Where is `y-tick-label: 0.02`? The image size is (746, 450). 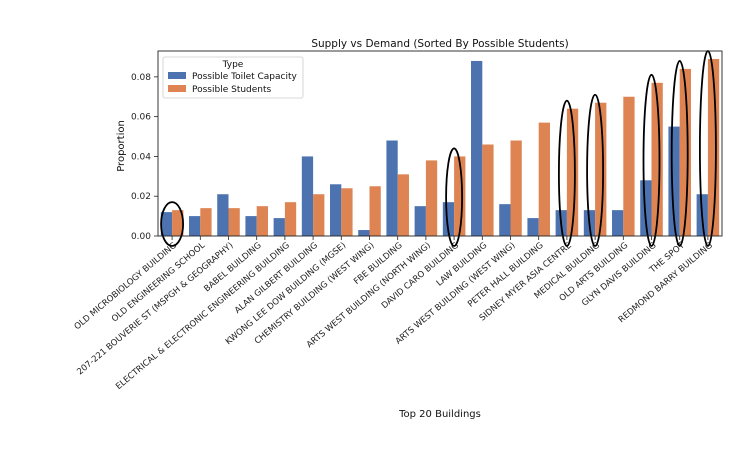 y-tick-label: 0.02 is located at coordinates (141, 197).